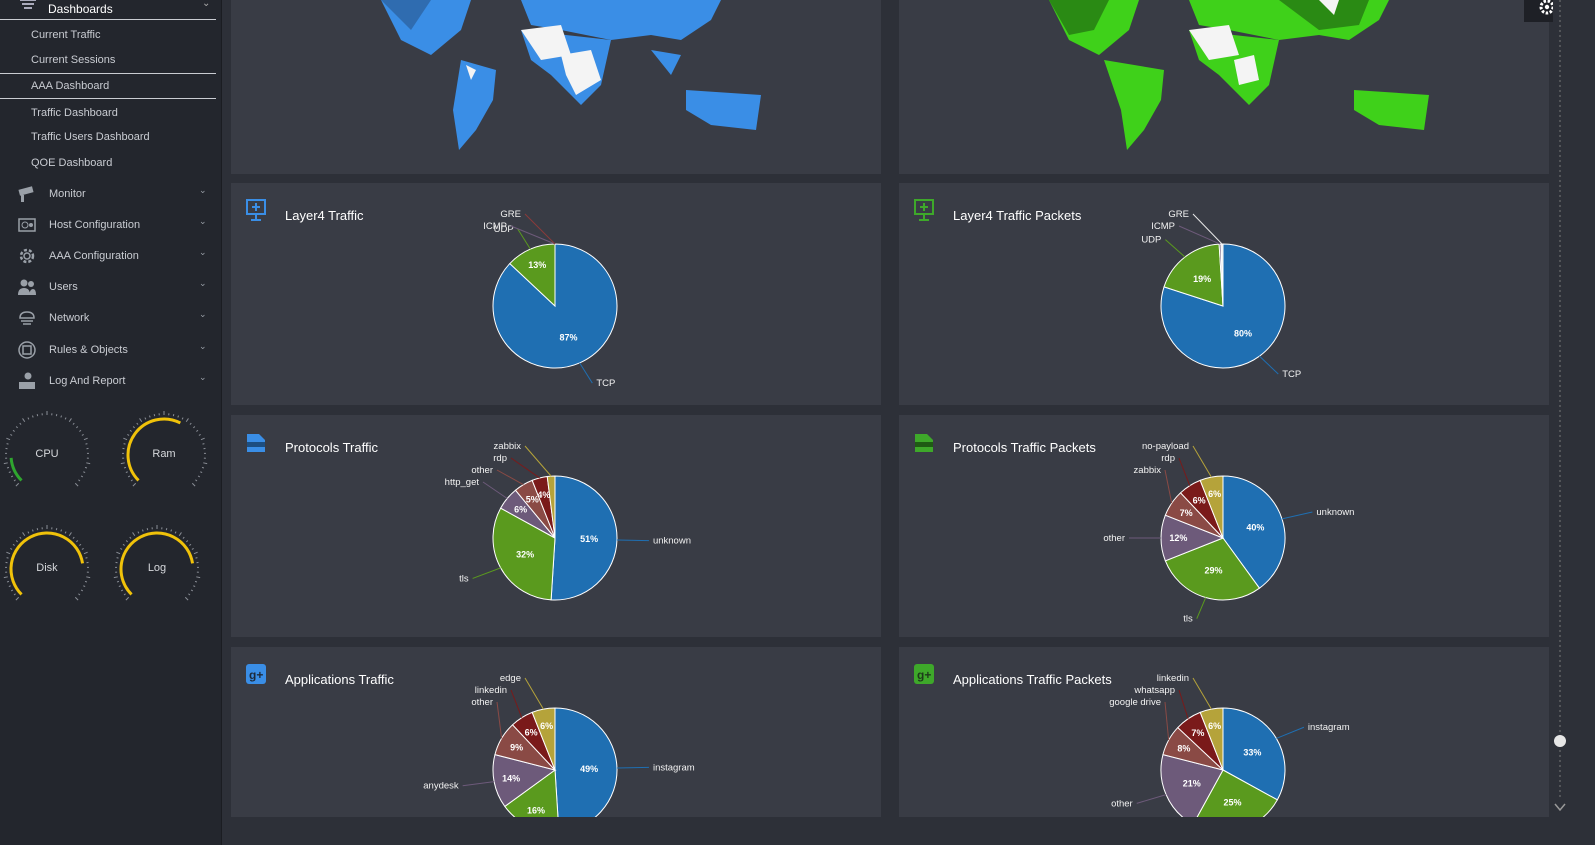 This screenshot has height=845, width=1595. I want to click on camera-icon, so click(26, 194).